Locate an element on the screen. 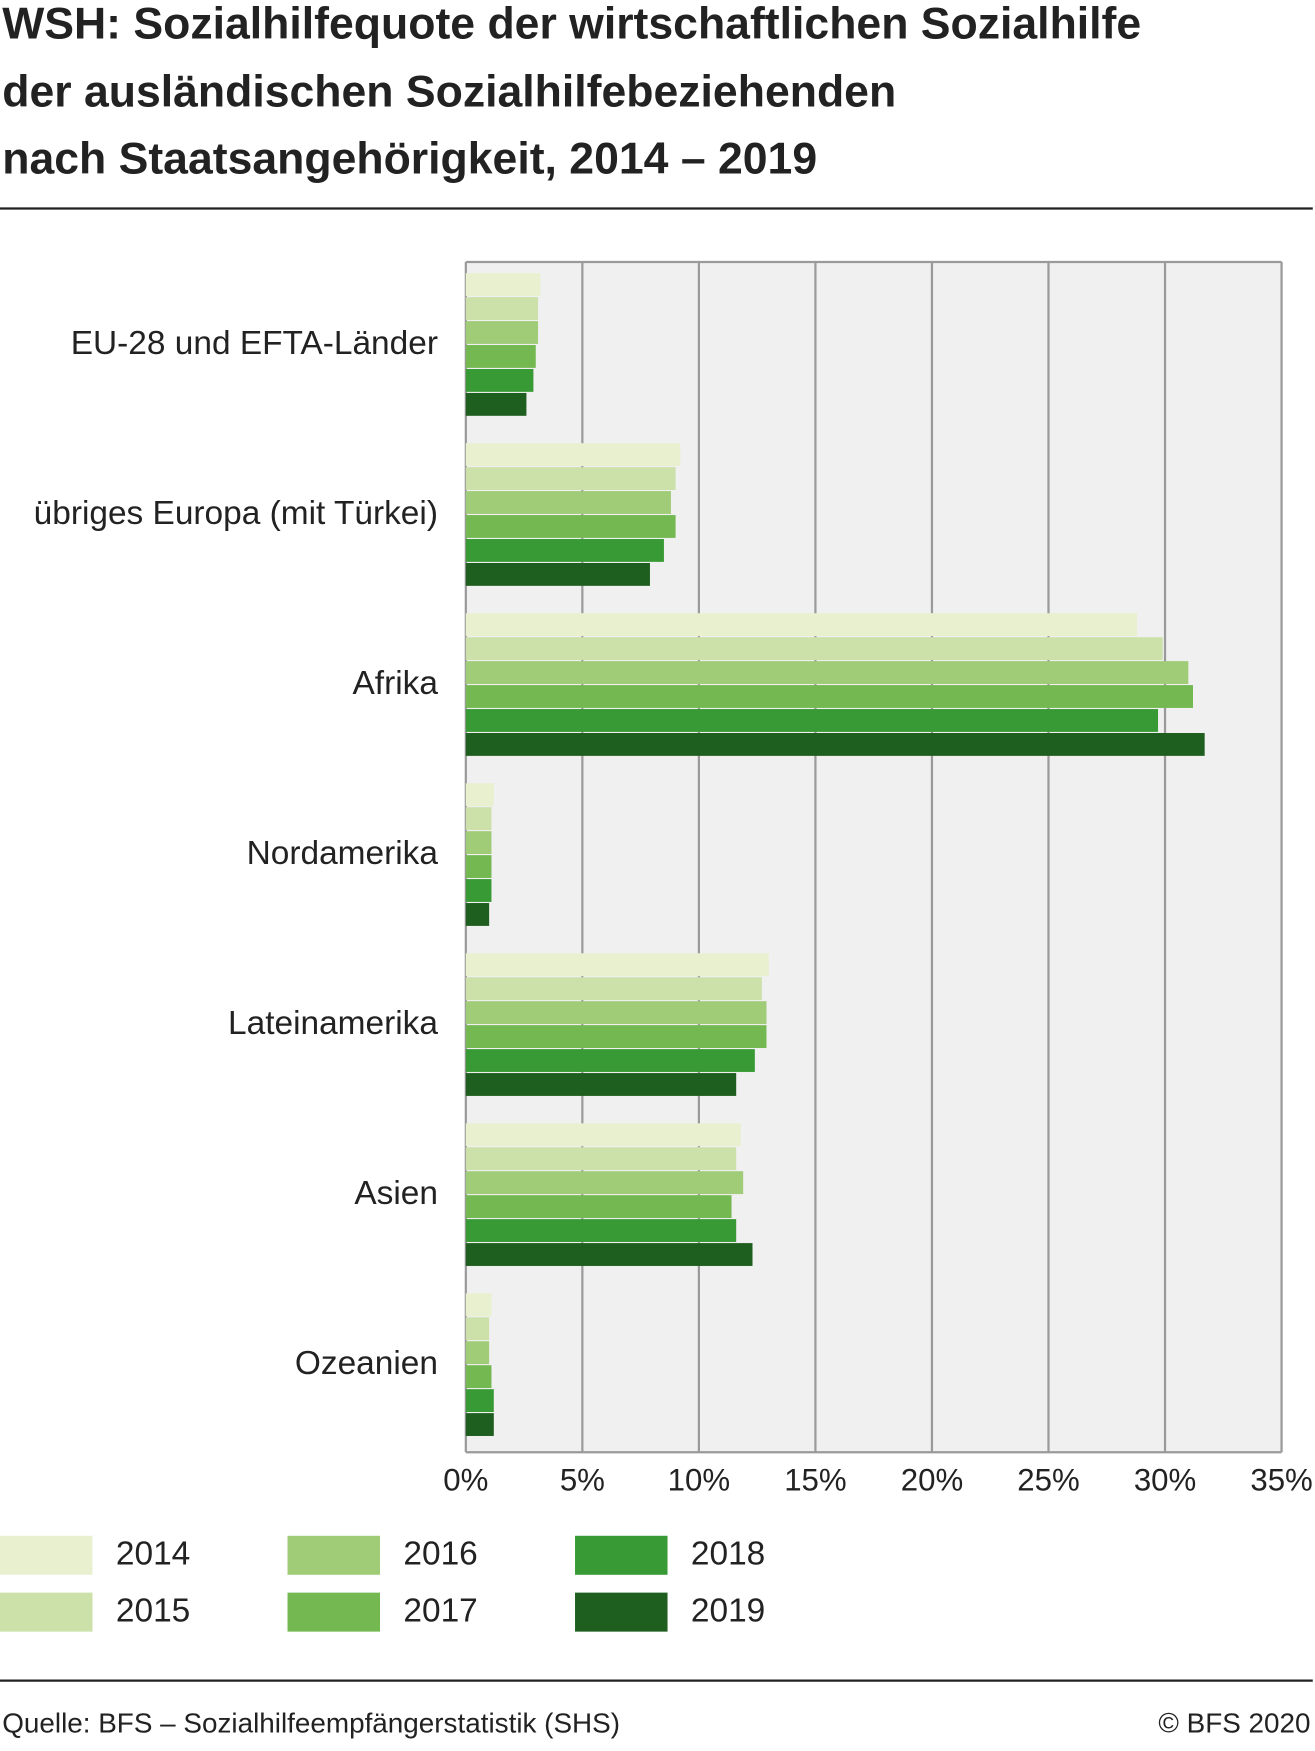  legend-label: 2018 is located at coordinates (728, 1554).